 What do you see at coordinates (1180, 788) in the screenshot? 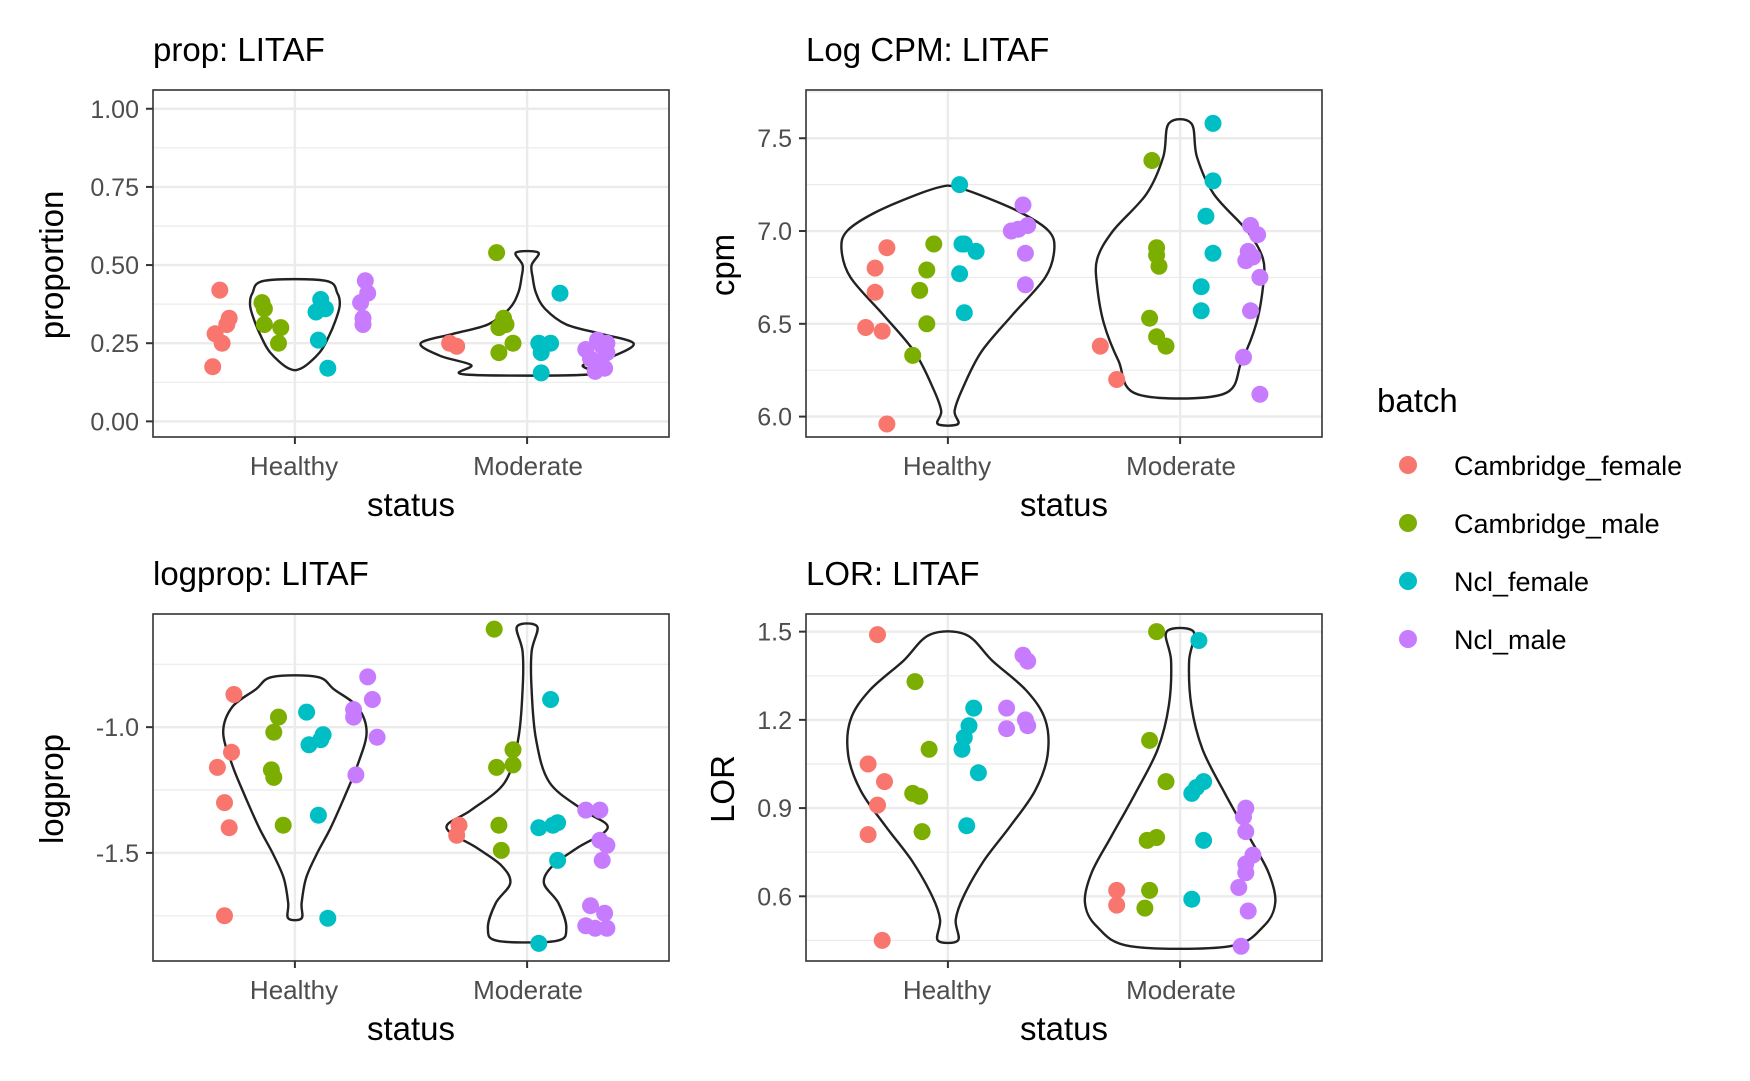
I see `violin-moderate` at bounding box center [1180, 788].